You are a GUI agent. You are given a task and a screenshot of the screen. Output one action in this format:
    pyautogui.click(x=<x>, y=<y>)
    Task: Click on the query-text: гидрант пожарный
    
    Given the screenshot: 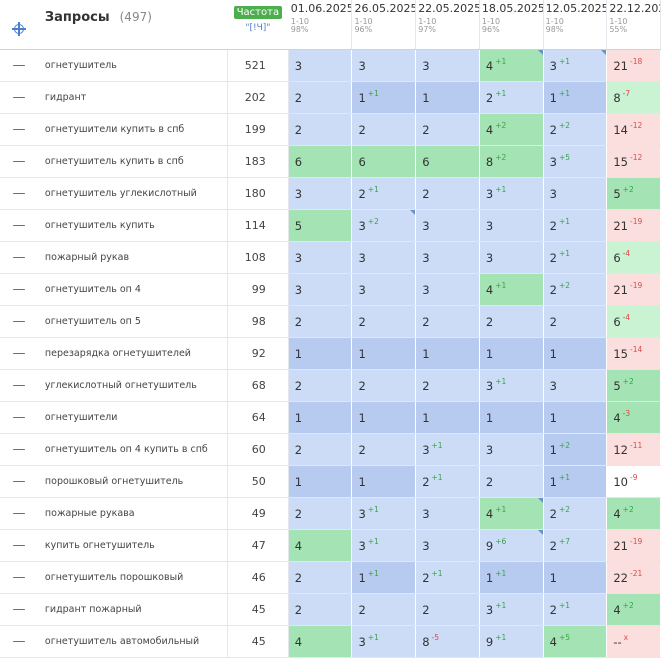 What is the action you would take?
    pyautogui.click(x=133, y=609)
    